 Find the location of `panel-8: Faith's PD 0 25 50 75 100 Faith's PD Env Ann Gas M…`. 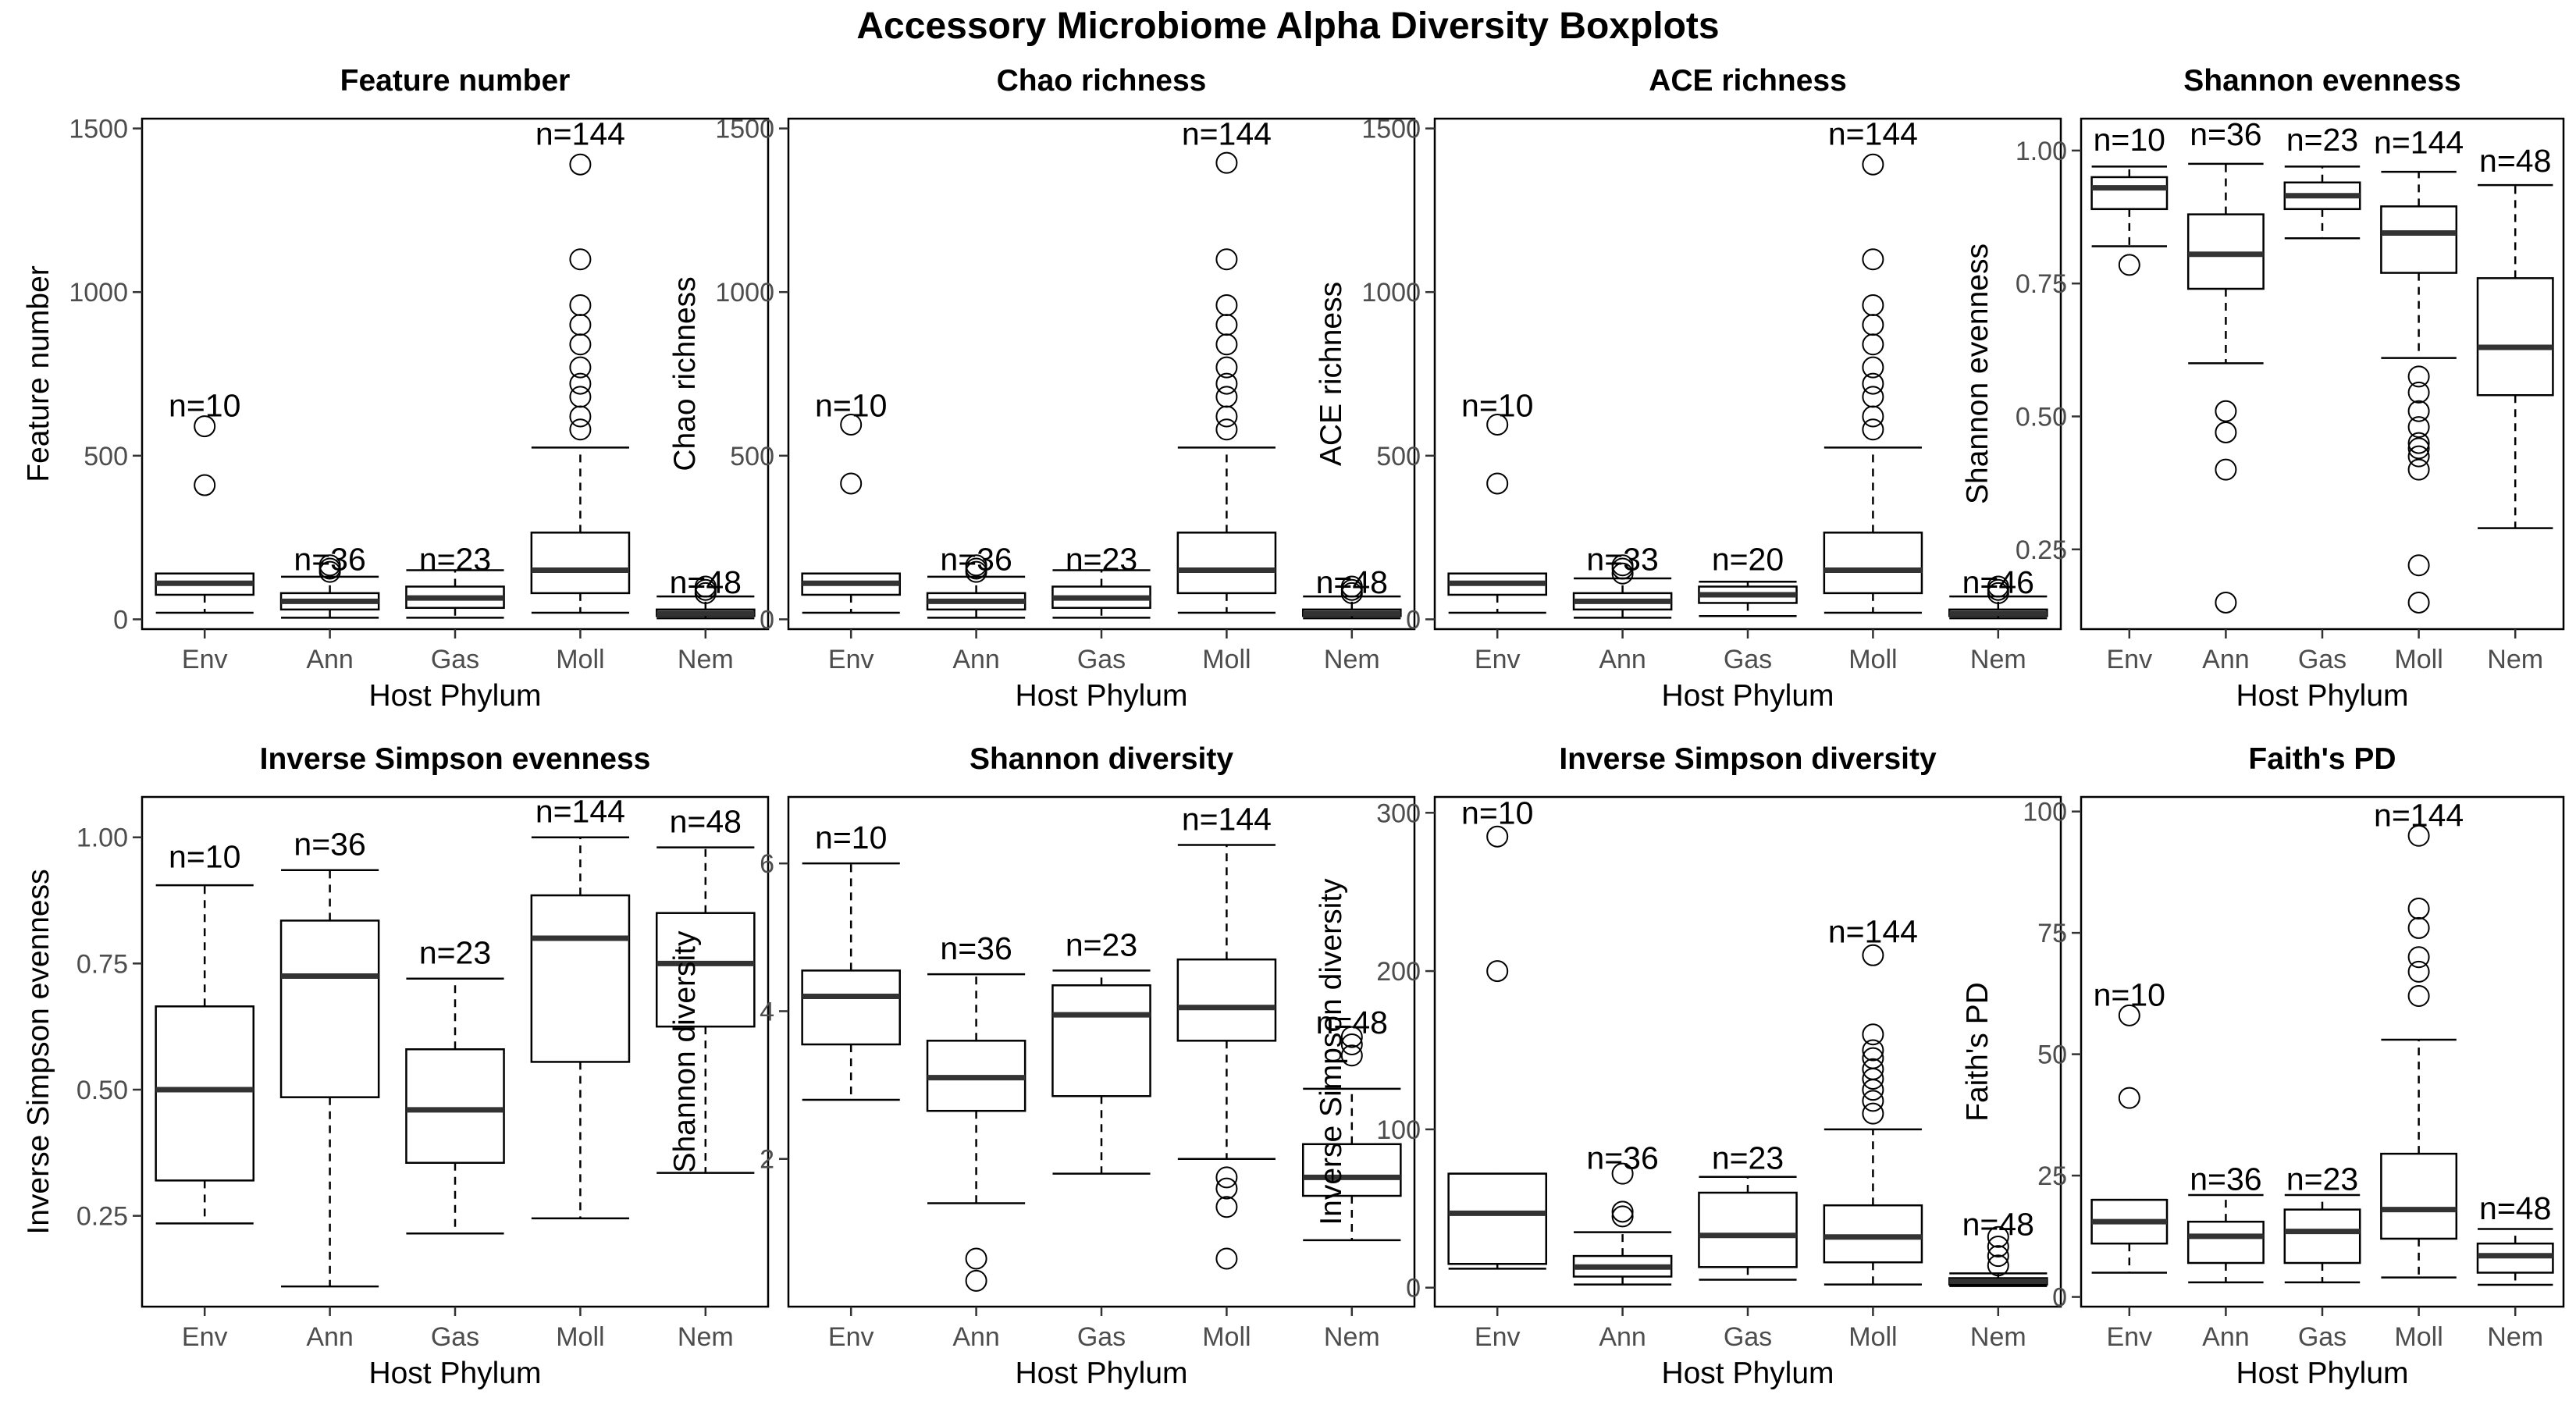

panel-8: Faith's PD 0 25 50 75 100 Faith's PD Env Ann Gas M… is located at coordinates (2263, 1066).